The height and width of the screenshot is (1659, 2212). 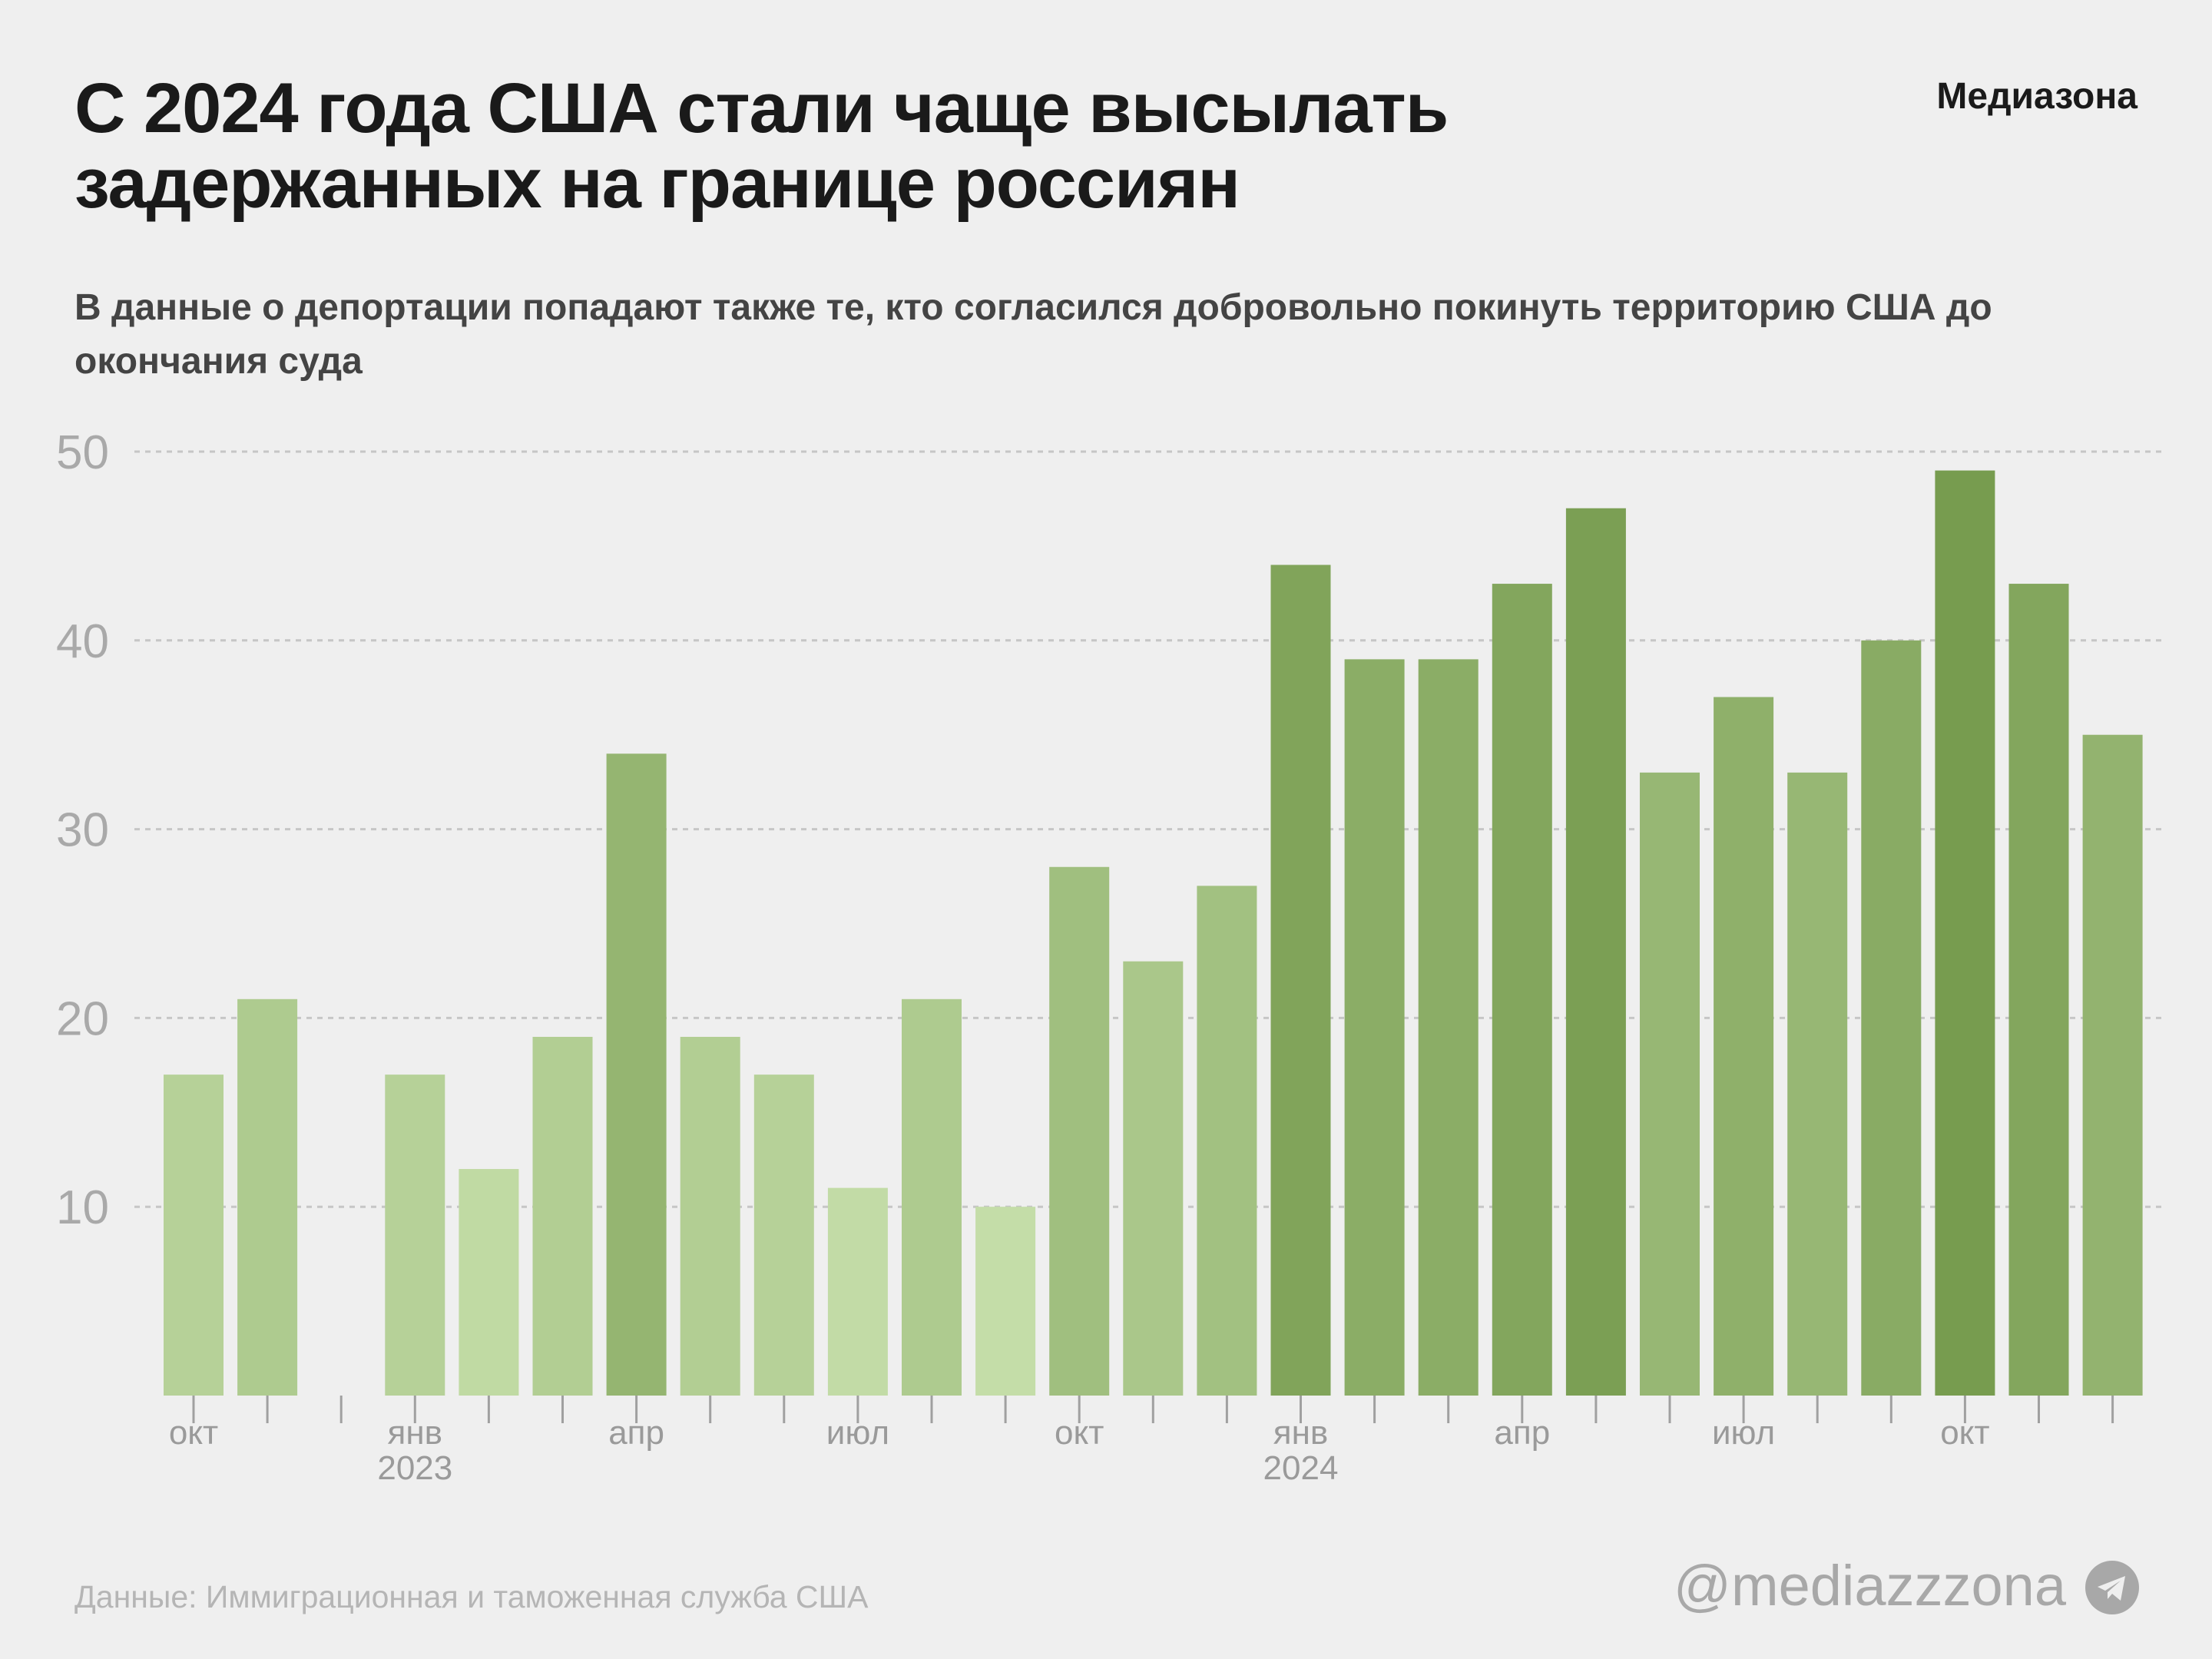 What do you see at coordinates (1449, 1027) in the screenshot?
I see `bar: 2024-03: 39` at bounding box center [1449, 1027].